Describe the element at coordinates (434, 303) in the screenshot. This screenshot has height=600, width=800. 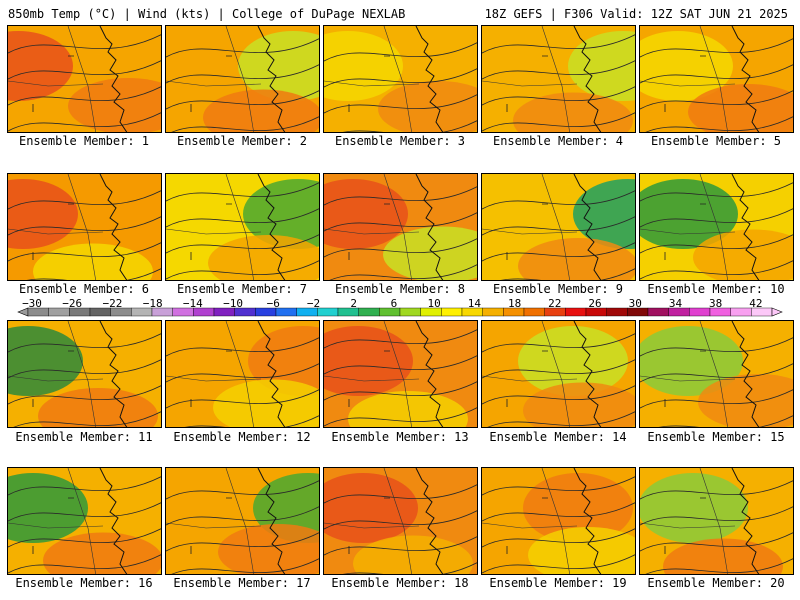
I see `colorbar-tick-label: 10` at that location.